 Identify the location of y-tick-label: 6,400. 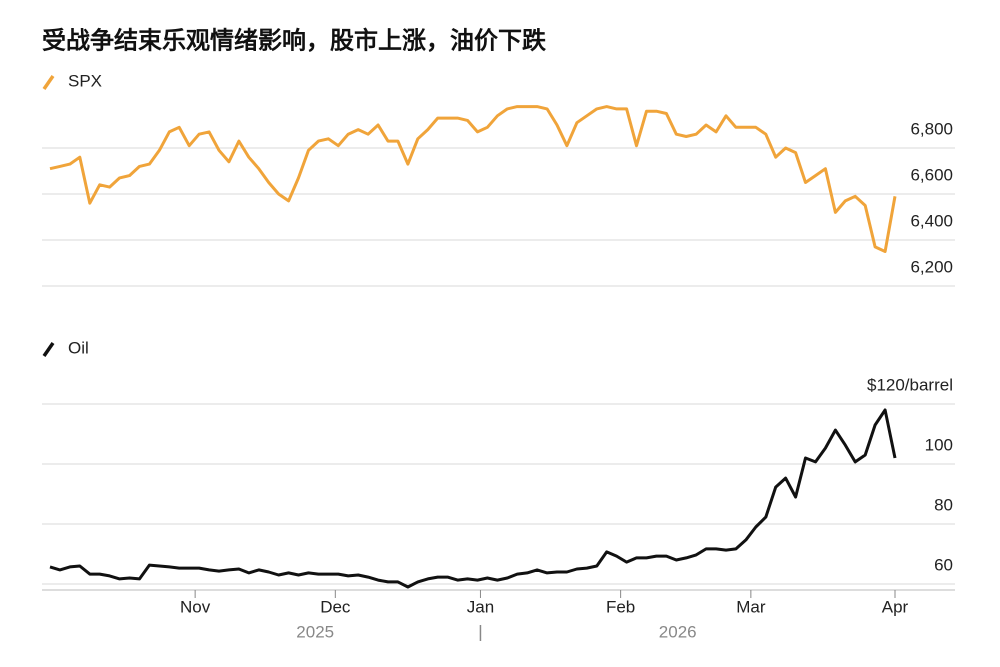
(931, 220).